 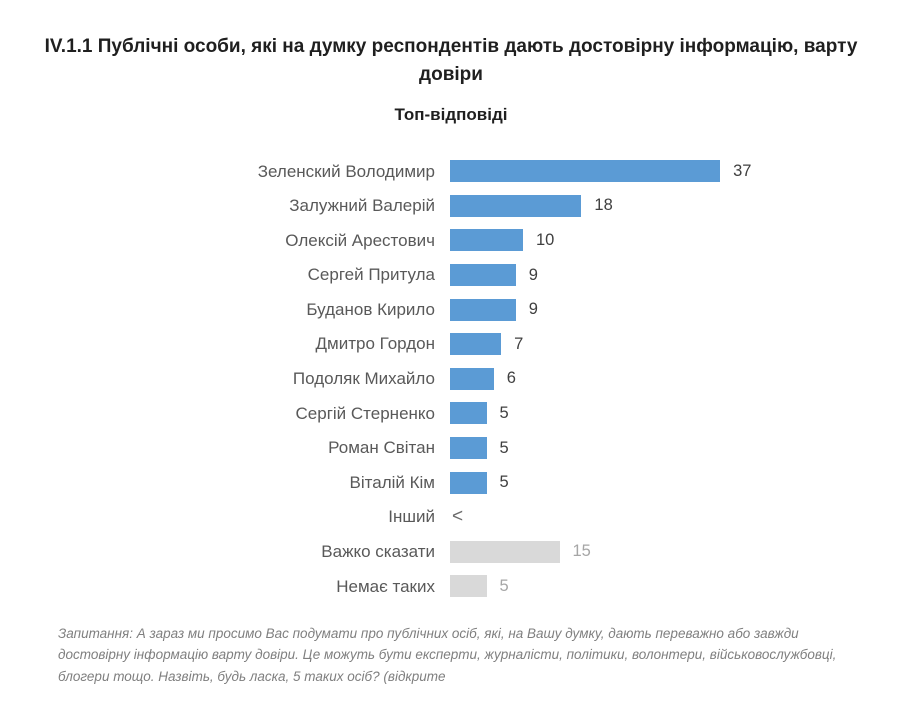 I want to click on bar-area: 18, so click(x=676, y=205).